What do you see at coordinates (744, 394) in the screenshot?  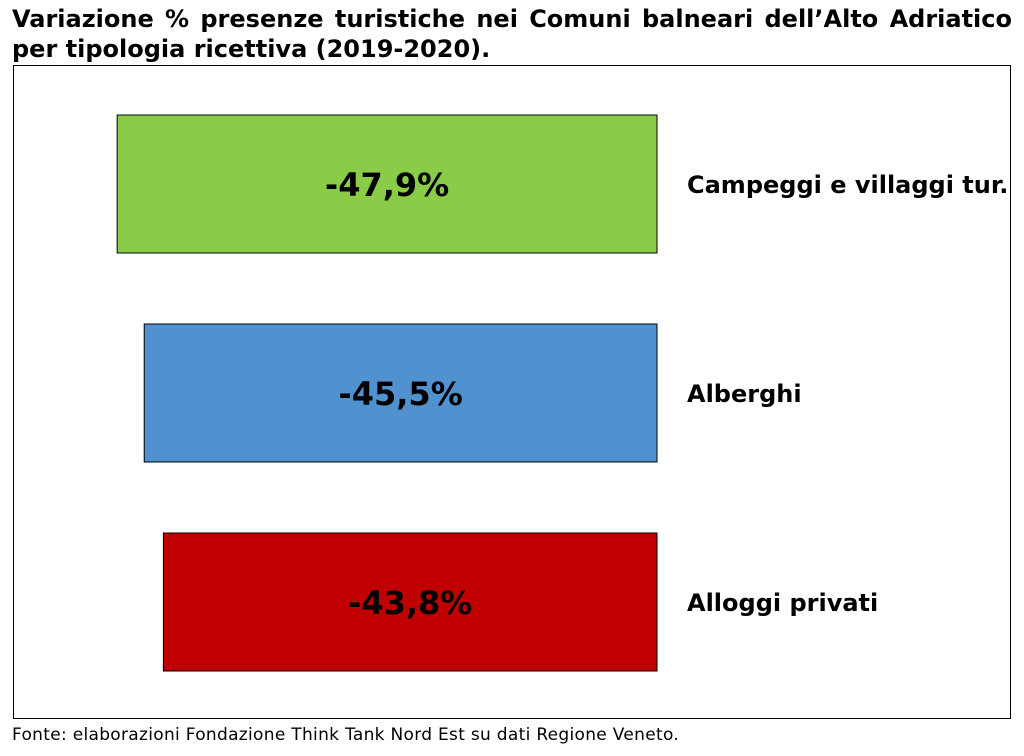 I see `category-label: Alberghi` at bounding box center [744, 394].